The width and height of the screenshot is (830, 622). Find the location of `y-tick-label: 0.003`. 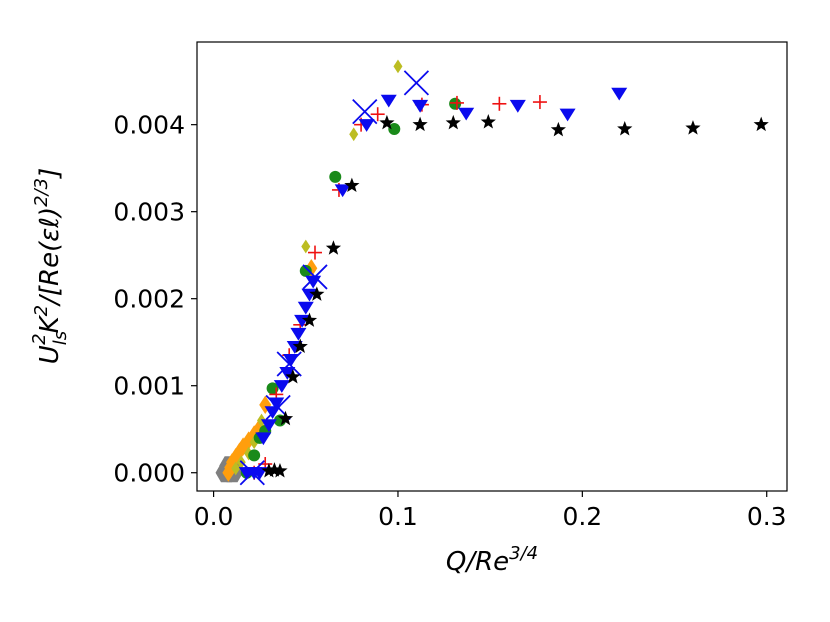

y-tick-label: 0.003 is located at coordinates (149, 212).